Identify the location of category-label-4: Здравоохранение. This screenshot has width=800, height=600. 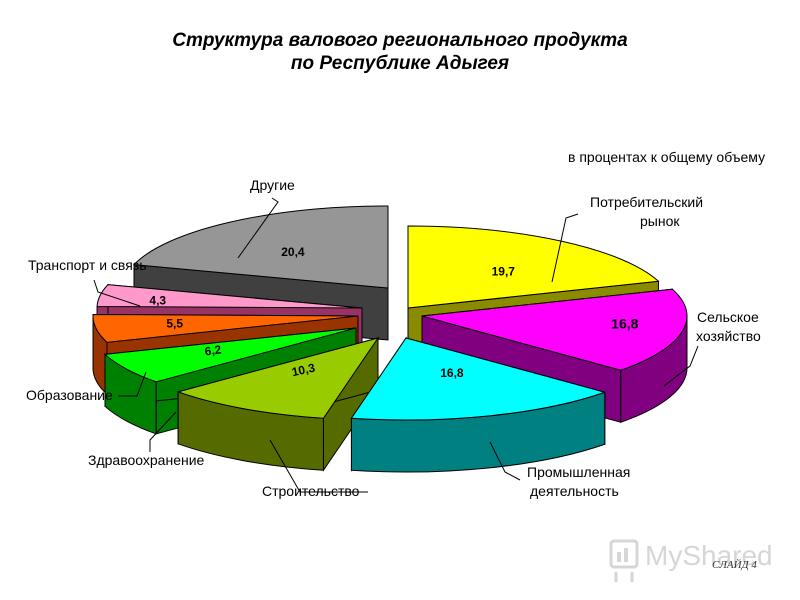
(146, 460).